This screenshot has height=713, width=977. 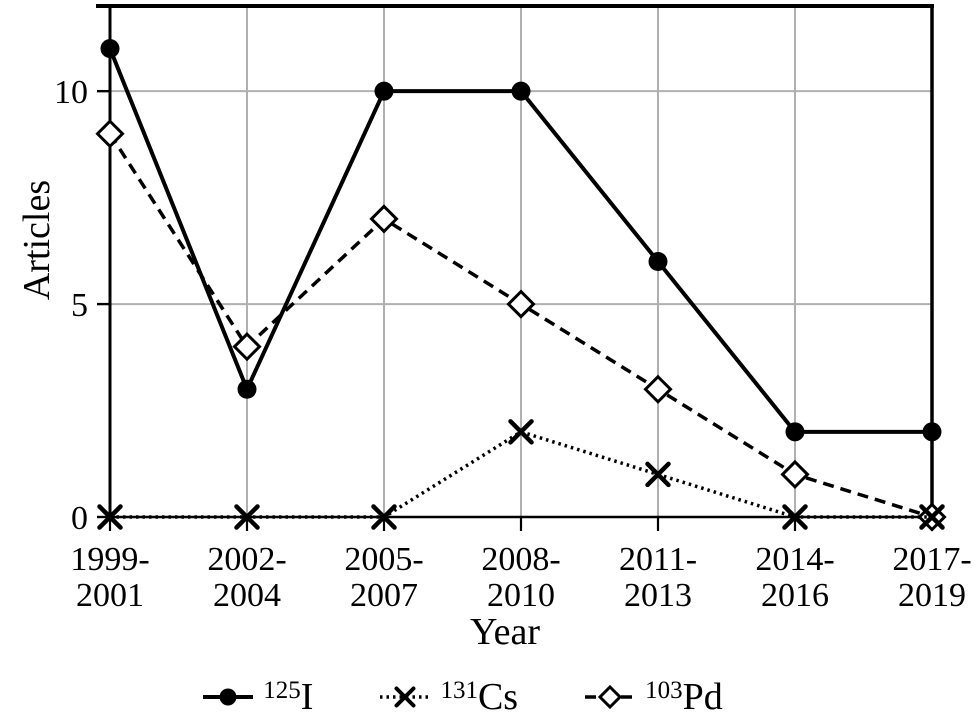 I want to click on y-tick-label: 0, so click(x=79, y=518).